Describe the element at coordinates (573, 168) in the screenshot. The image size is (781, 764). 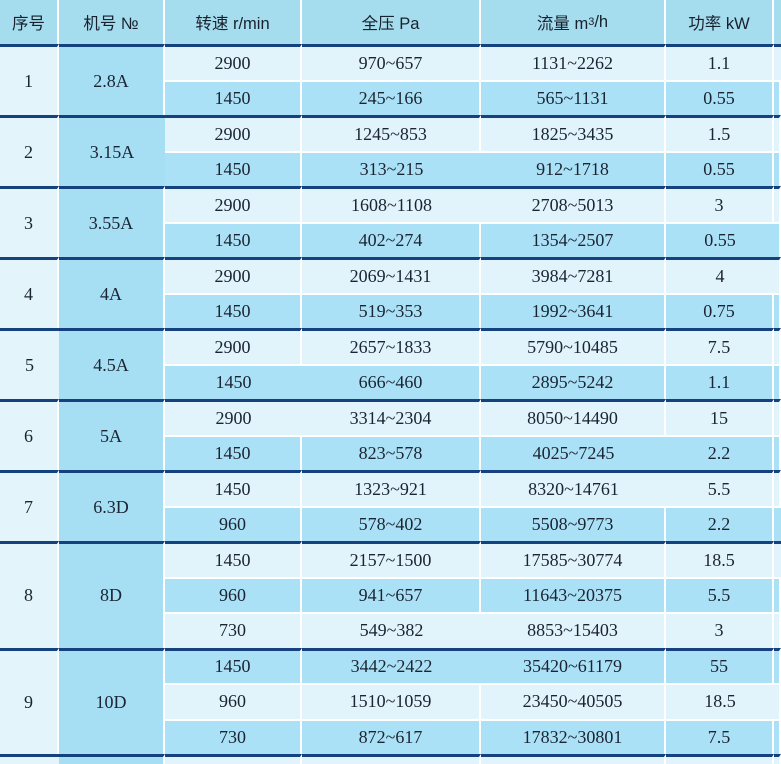
I see `flow-cell: 912~1718` at that location.